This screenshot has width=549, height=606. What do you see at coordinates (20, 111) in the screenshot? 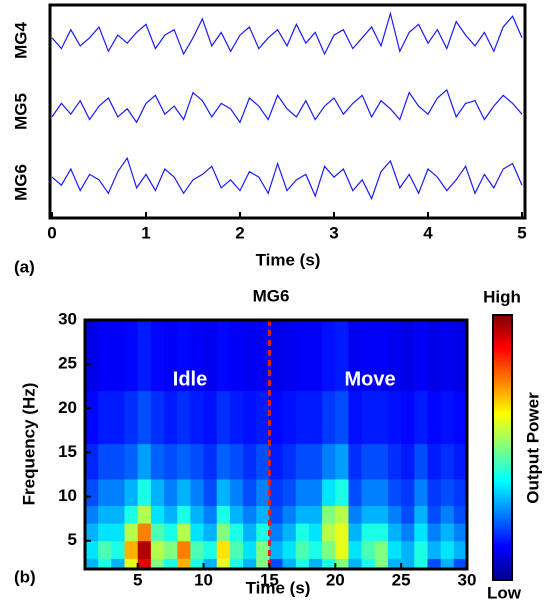
I see `series-label: MG5` at bounding box center [20, 111].